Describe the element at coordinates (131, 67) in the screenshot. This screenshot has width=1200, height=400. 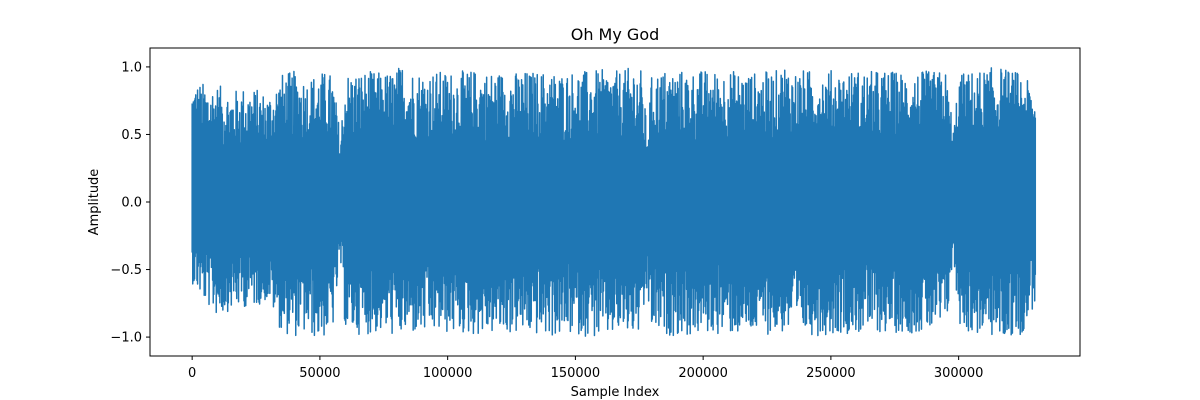
I see `y-tick-label: 1.0` at that location.